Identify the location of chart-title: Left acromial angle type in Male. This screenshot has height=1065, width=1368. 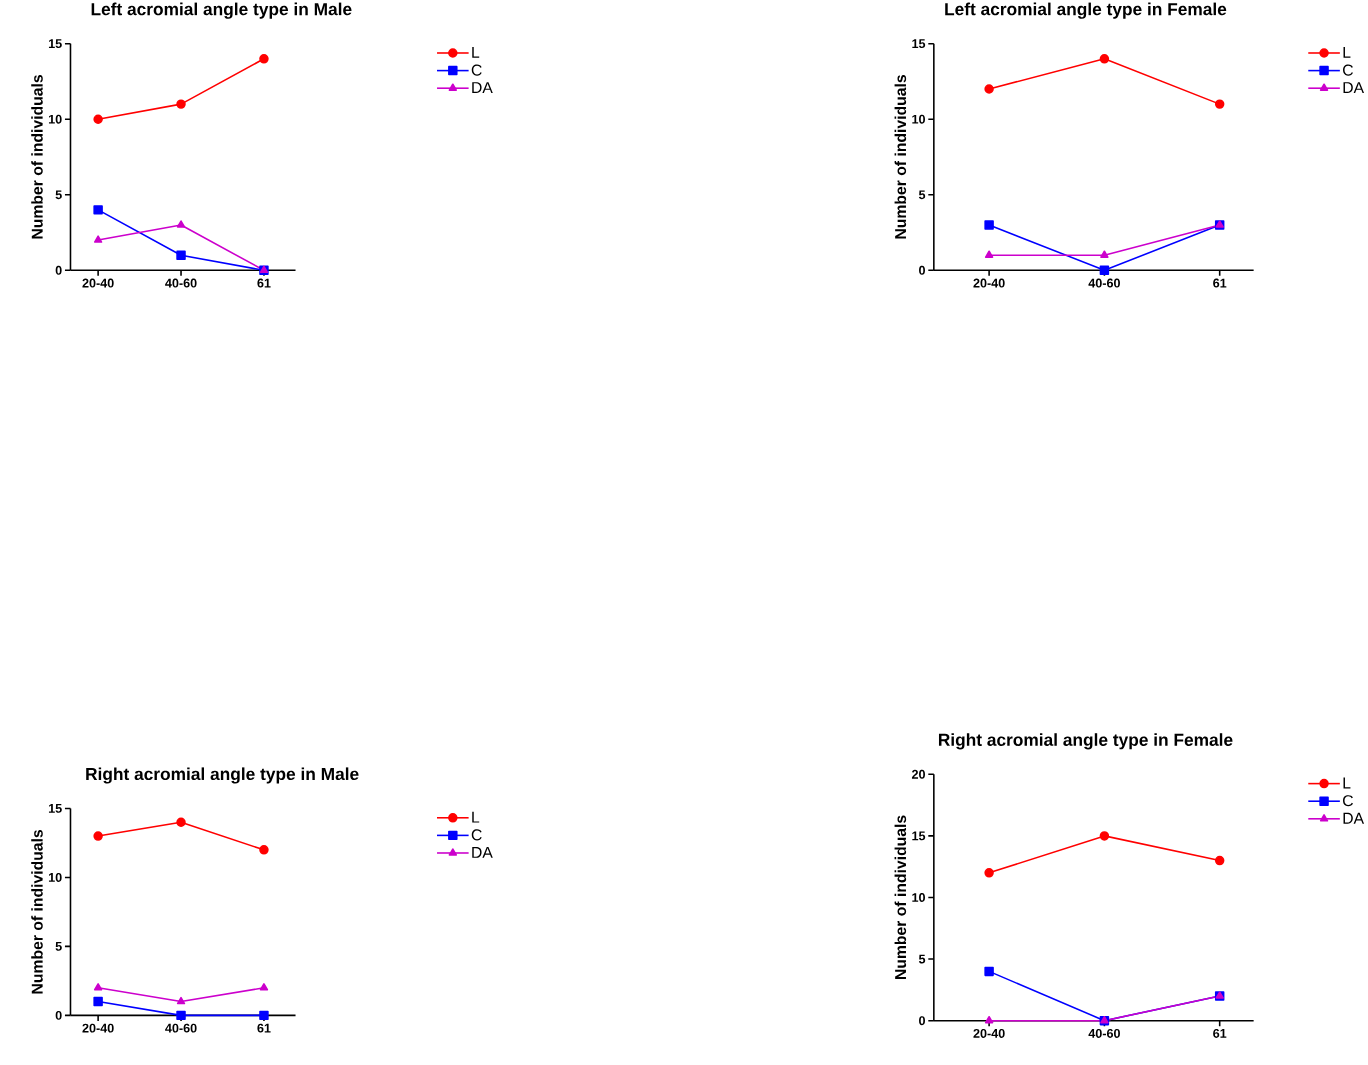
(221, 10).